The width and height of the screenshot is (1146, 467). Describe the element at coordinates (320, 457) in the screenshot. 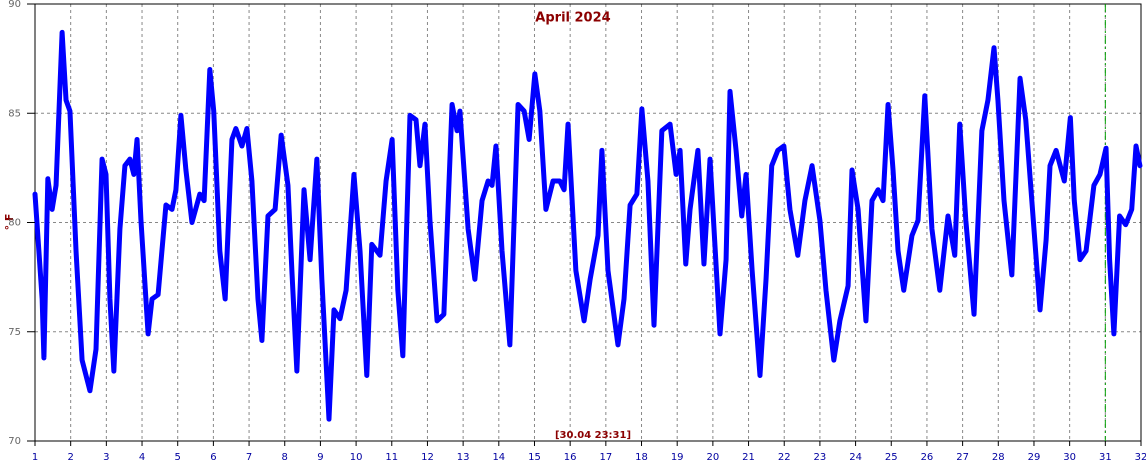

I see `x-tick-label: 9` at that location.